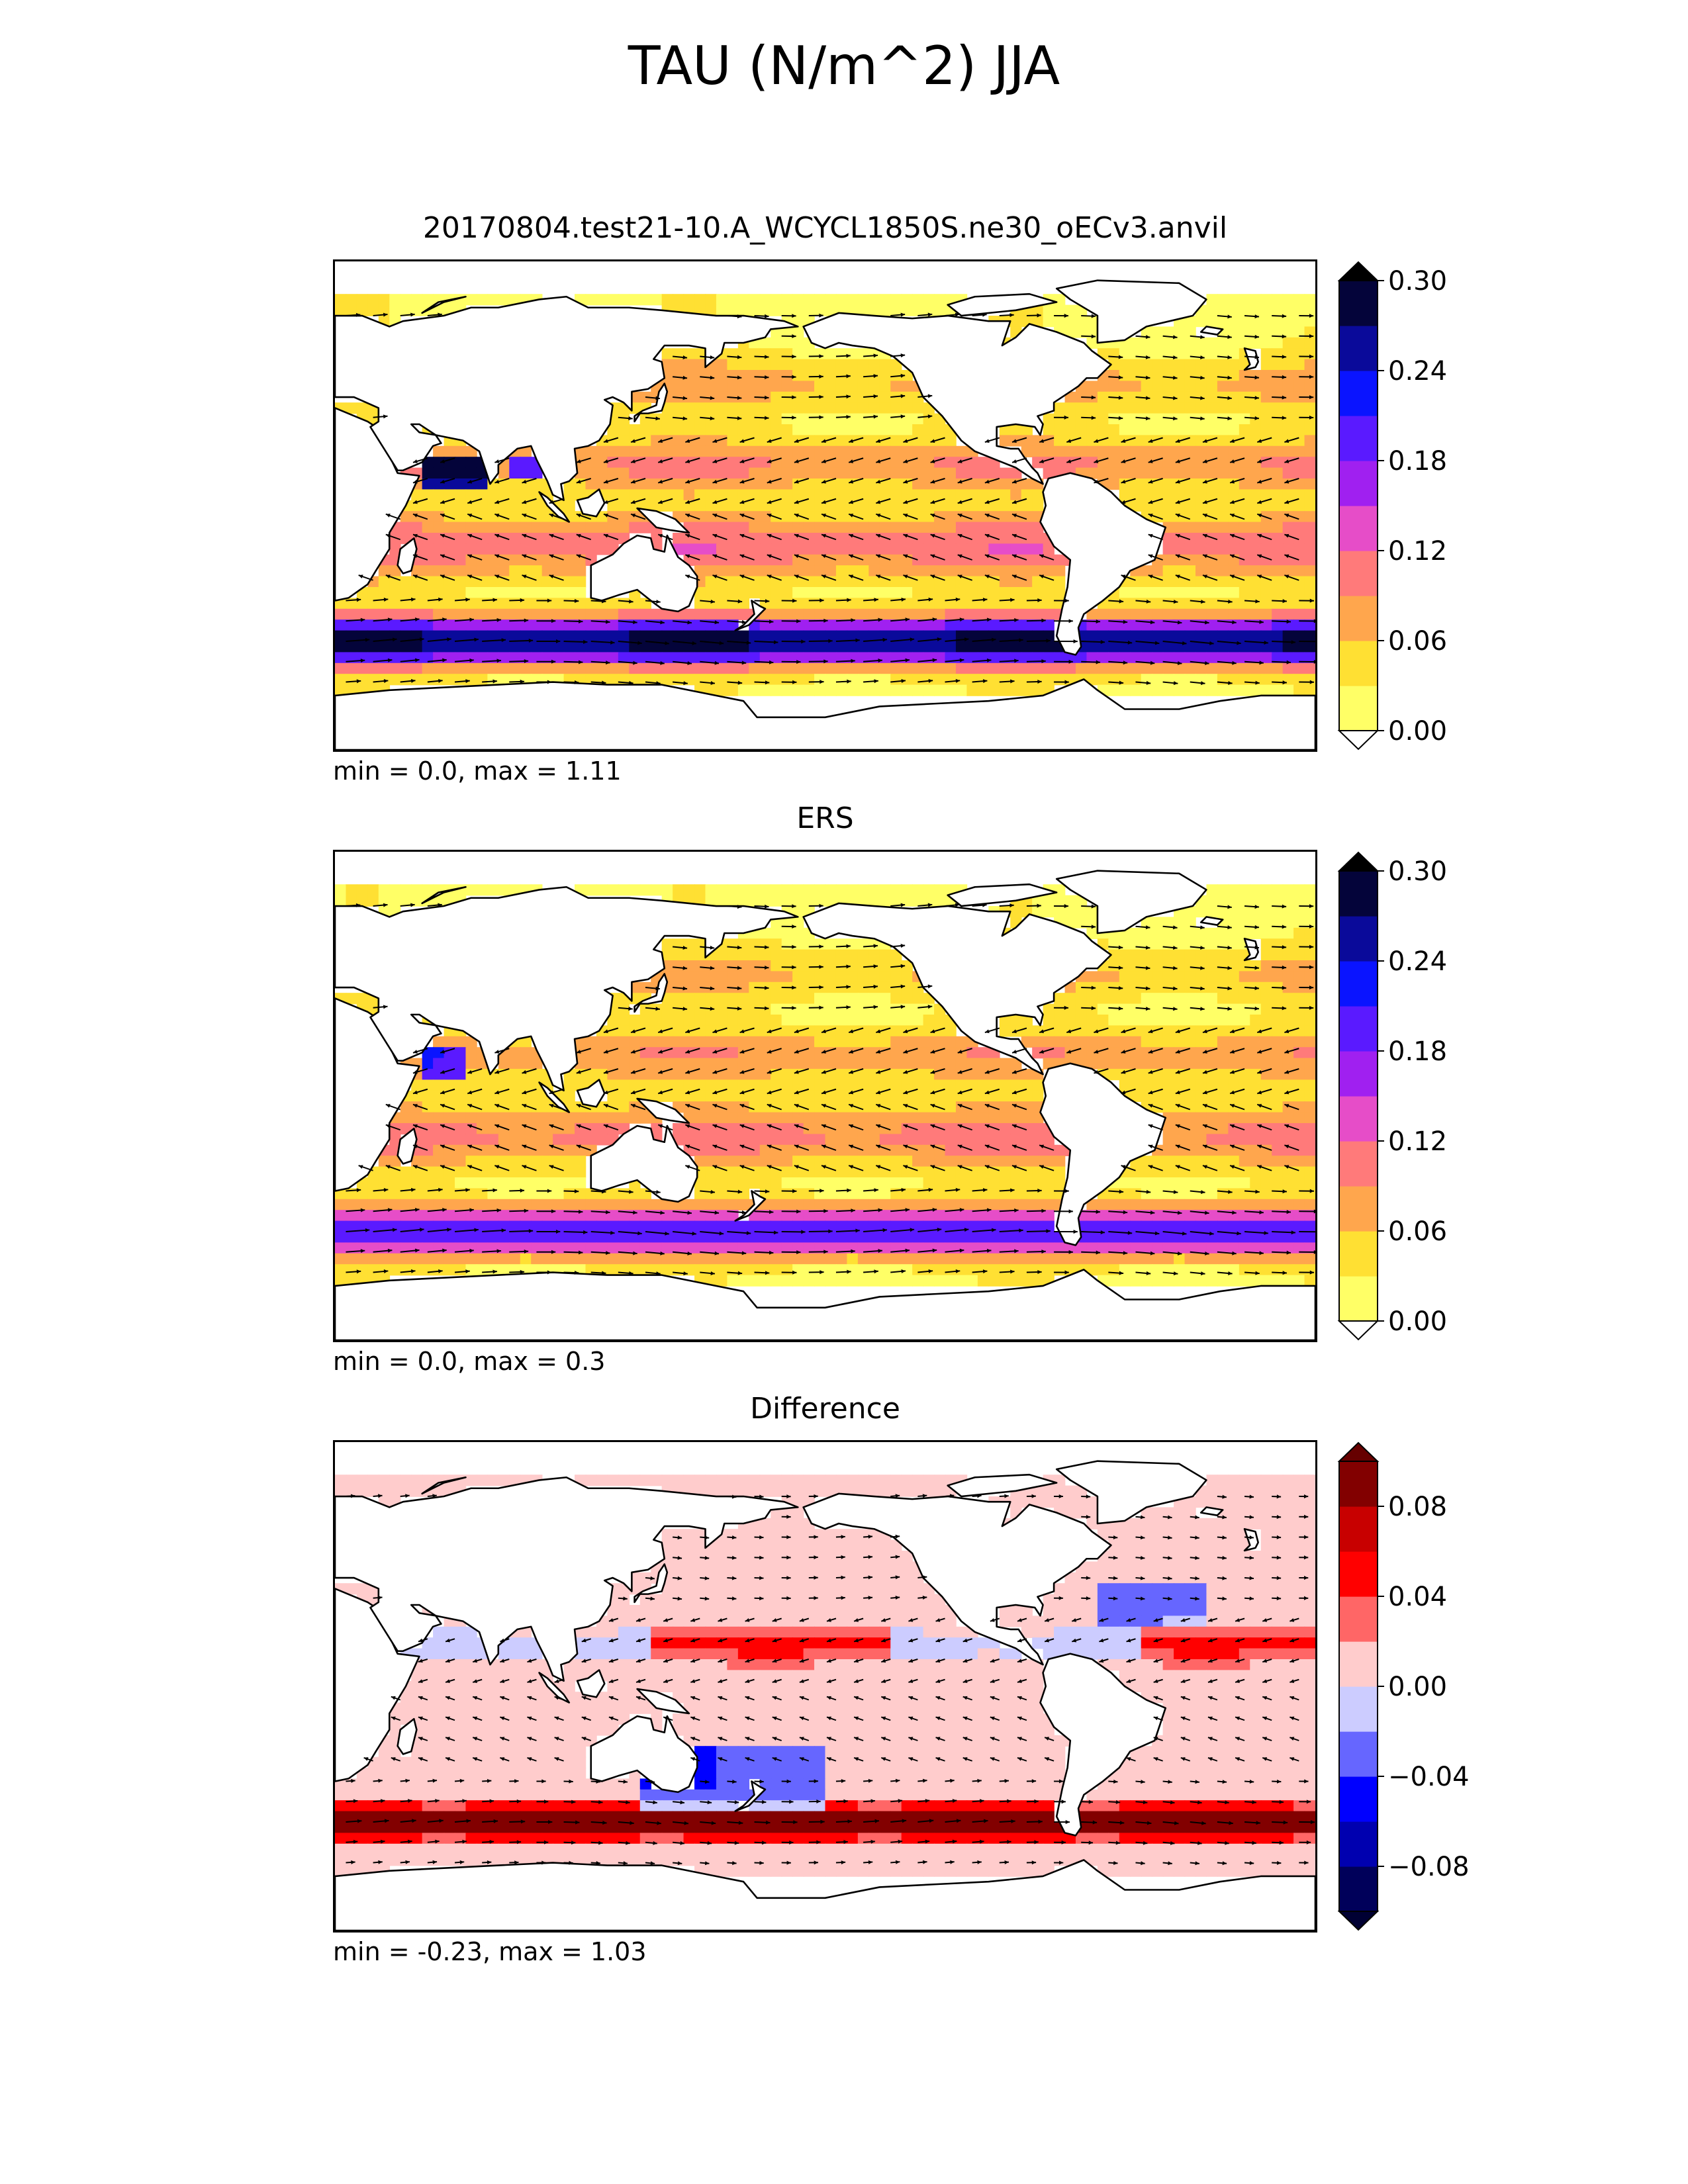  Describe the element at coordinates (1358, 1331) in the screenshot. I see `colorbar-under-extension` at that location.